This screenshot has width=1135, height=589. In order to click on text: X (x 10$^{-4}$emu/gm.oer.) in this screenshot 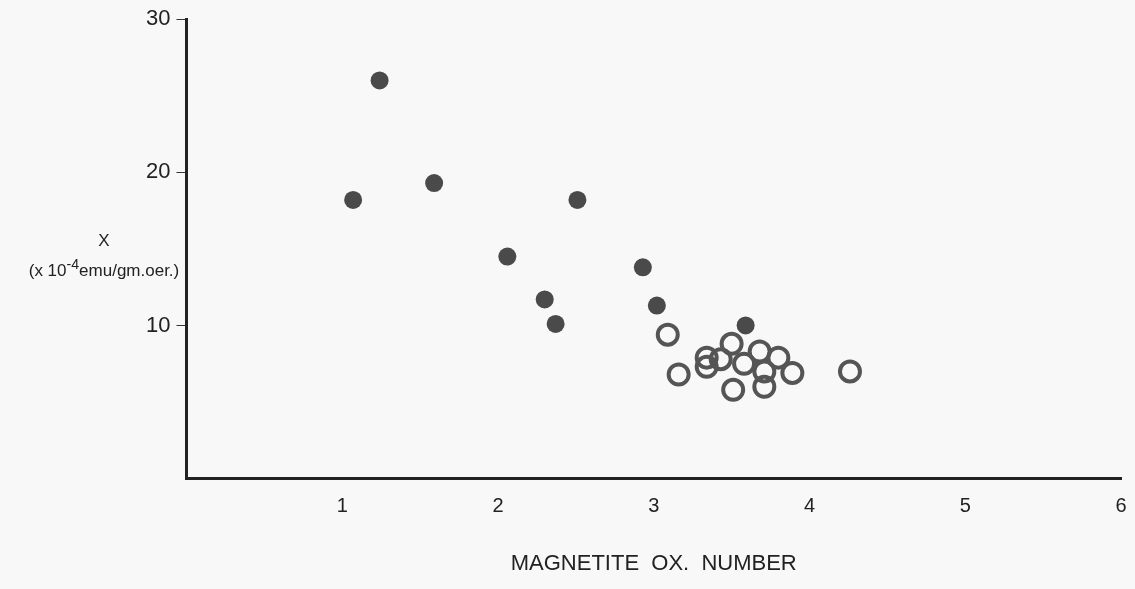, I will do `click(104, 255)`.